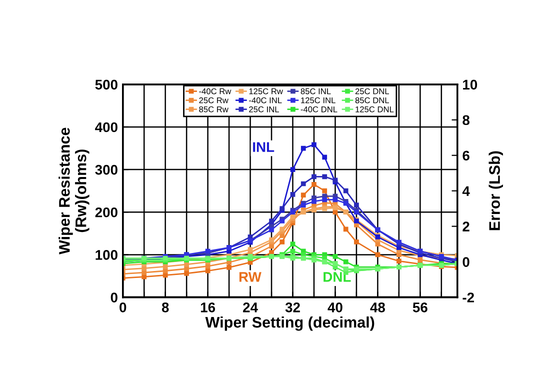 Image resolution: width=551 pixels, height=367 pixels. I want to click on y2-tick-label: -2, so click(468, 297).